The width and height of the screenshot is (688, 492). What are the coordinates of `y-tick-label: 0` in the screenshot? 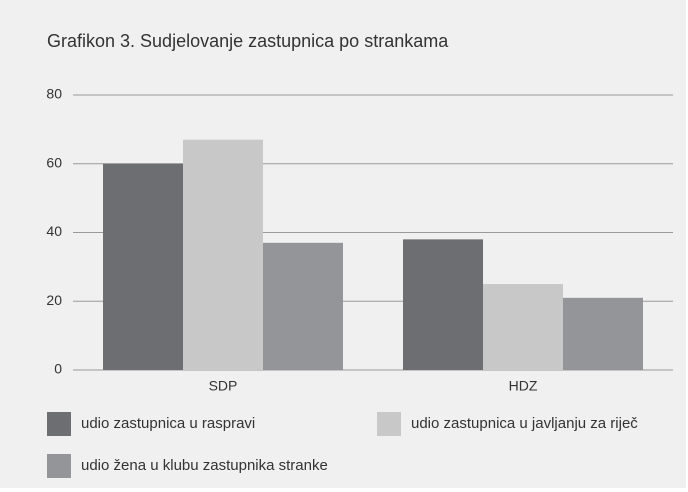 It's located at (58, 369).